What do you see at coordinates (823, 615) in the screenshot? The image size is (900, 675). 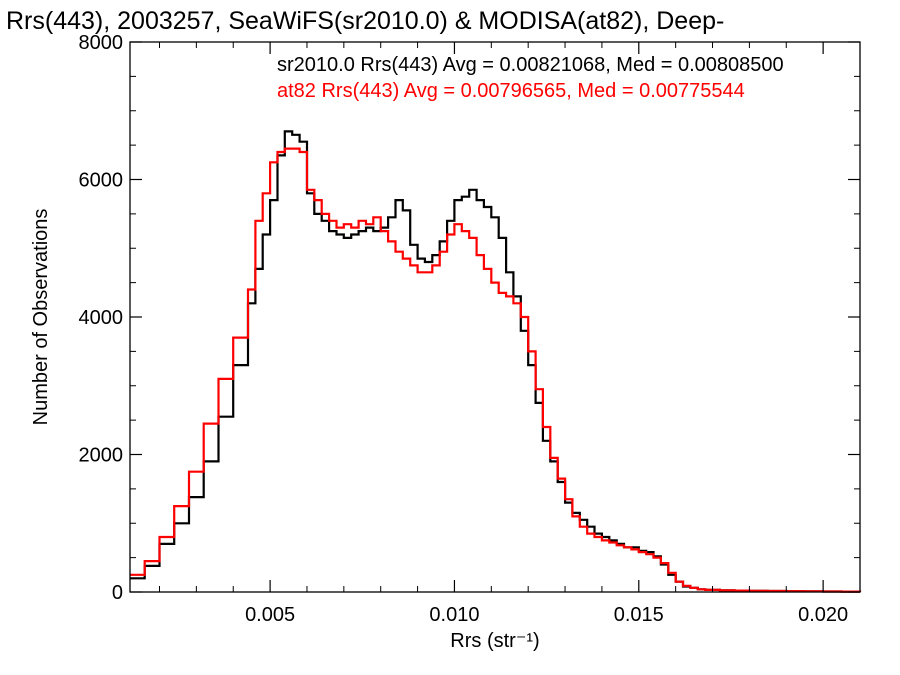 I see `x-tick-label: 0.020` at bounding box center [823, 615].